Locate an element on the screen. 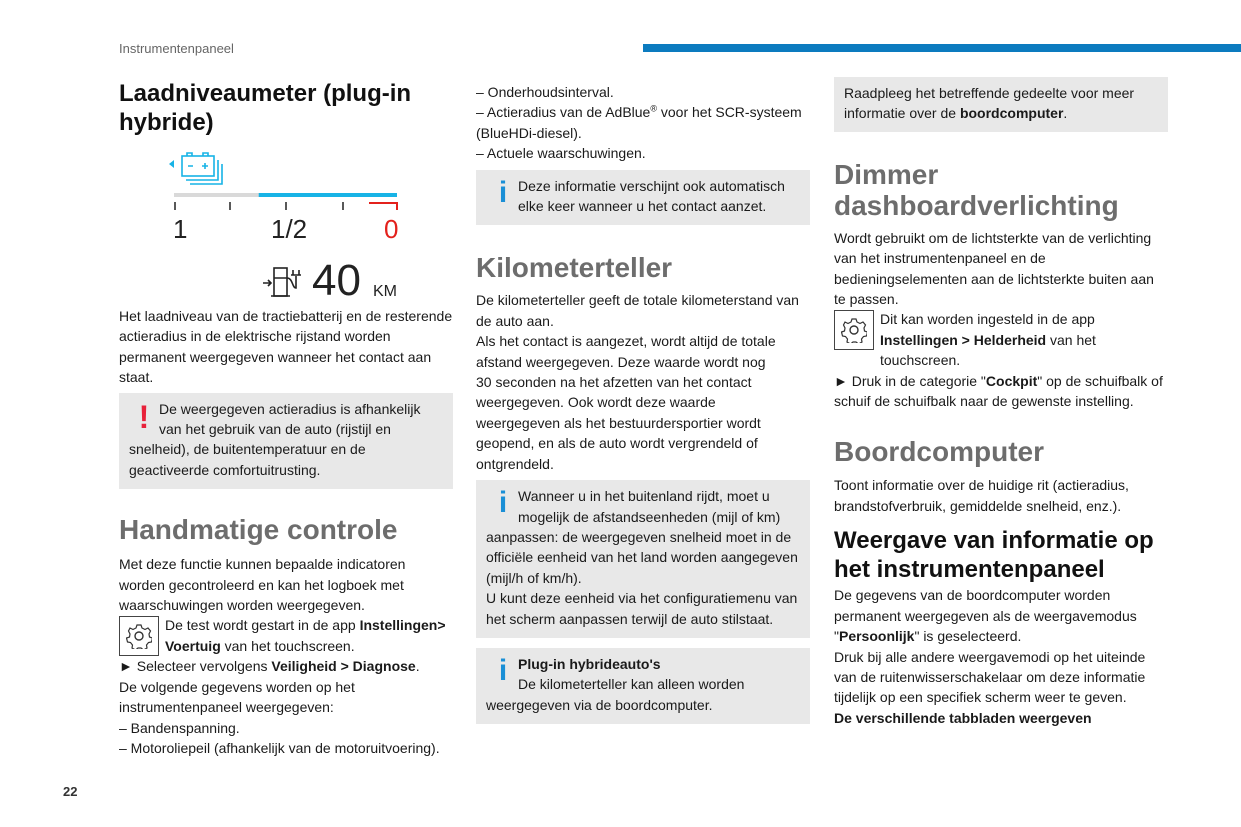 Image resolution: width=1241 pixels, height=827 pixels. range-value: 40 is located at coordinates (336, 279).